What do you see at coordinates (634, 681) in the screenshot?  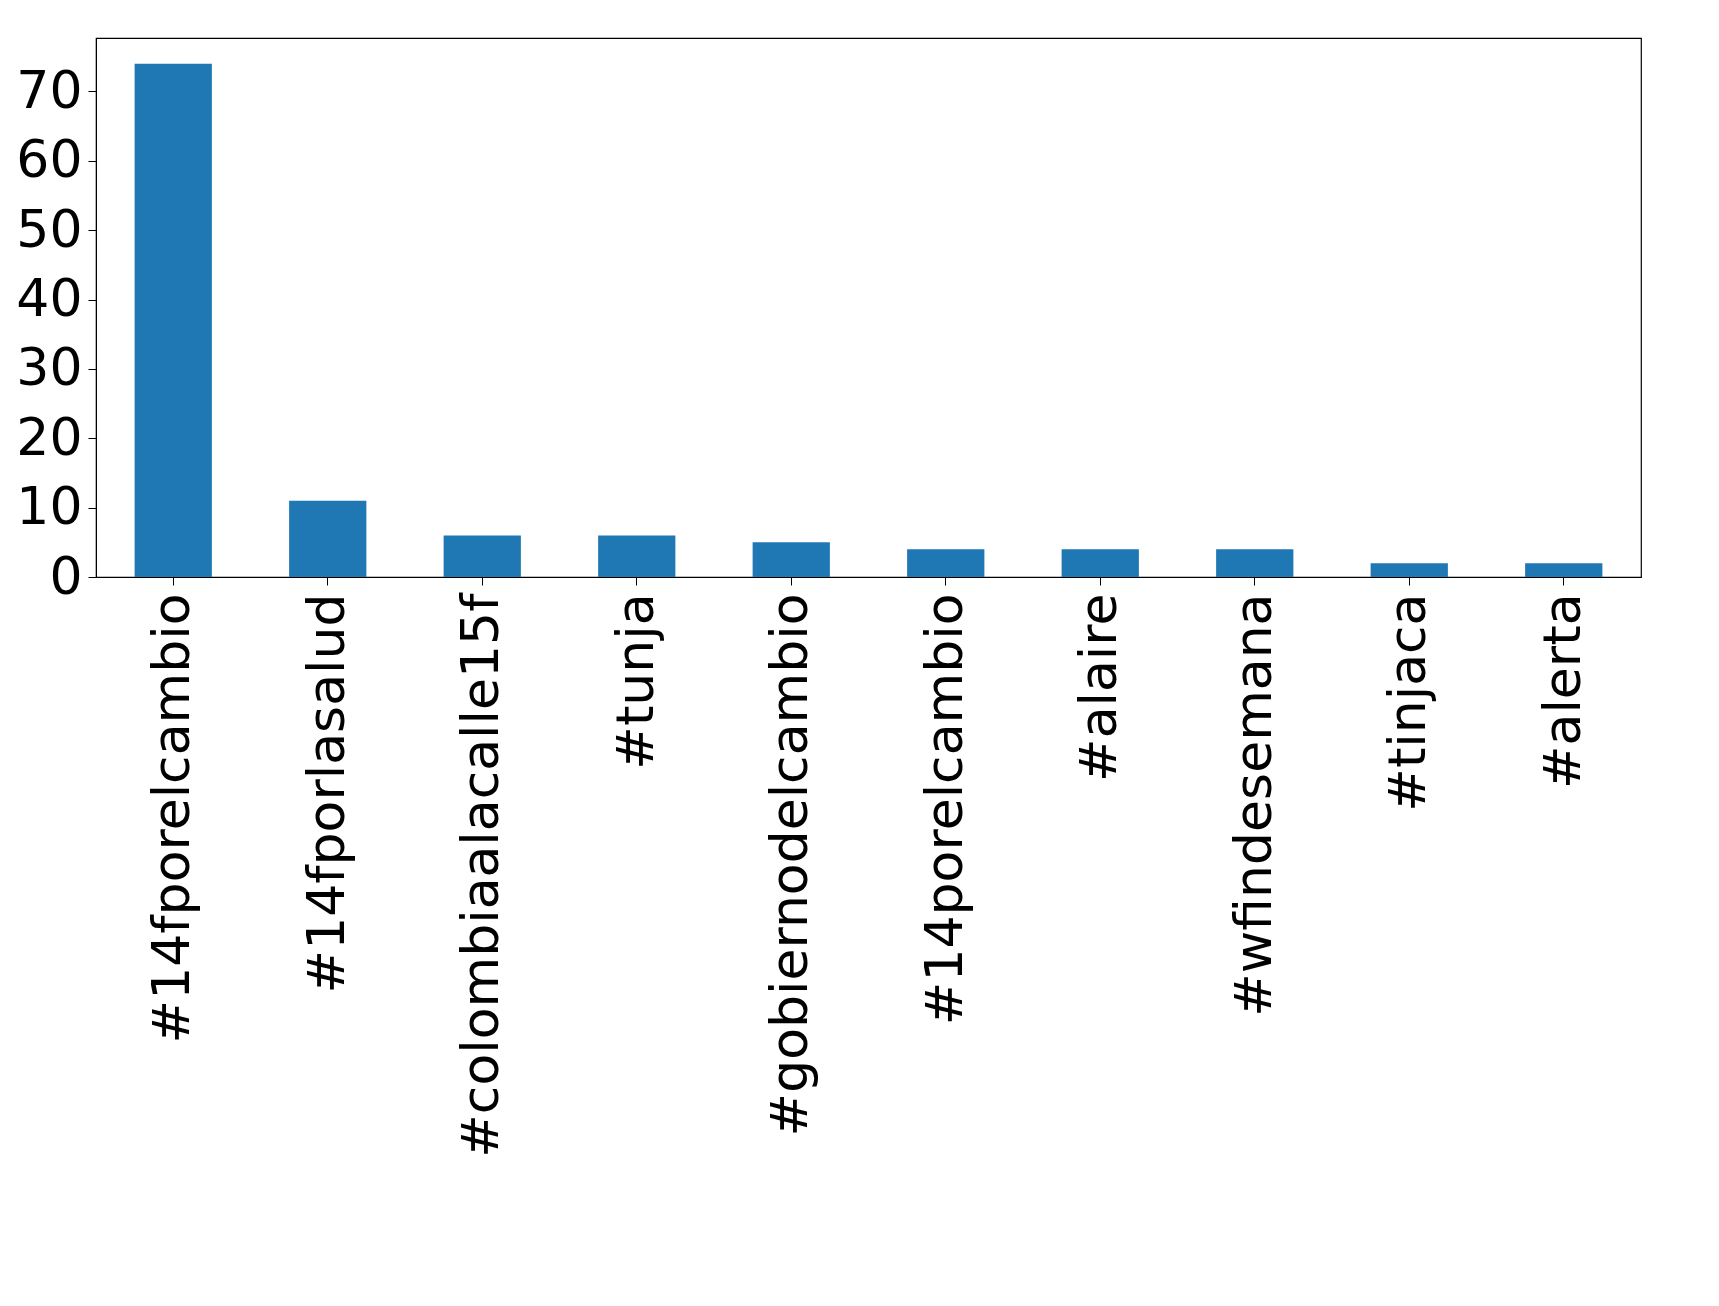 I see `x-tick-label: #tunja` at bounding box center [634, 681].